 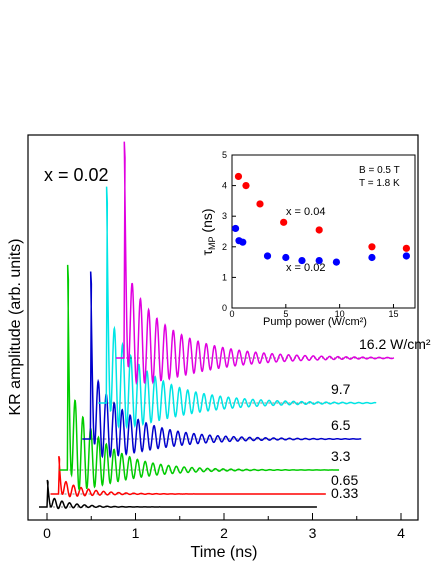 What do you see at coordinates (401, 533) in the screenshot?
I see `main-x-tick-label: 4` at bounding box center [401, 533].